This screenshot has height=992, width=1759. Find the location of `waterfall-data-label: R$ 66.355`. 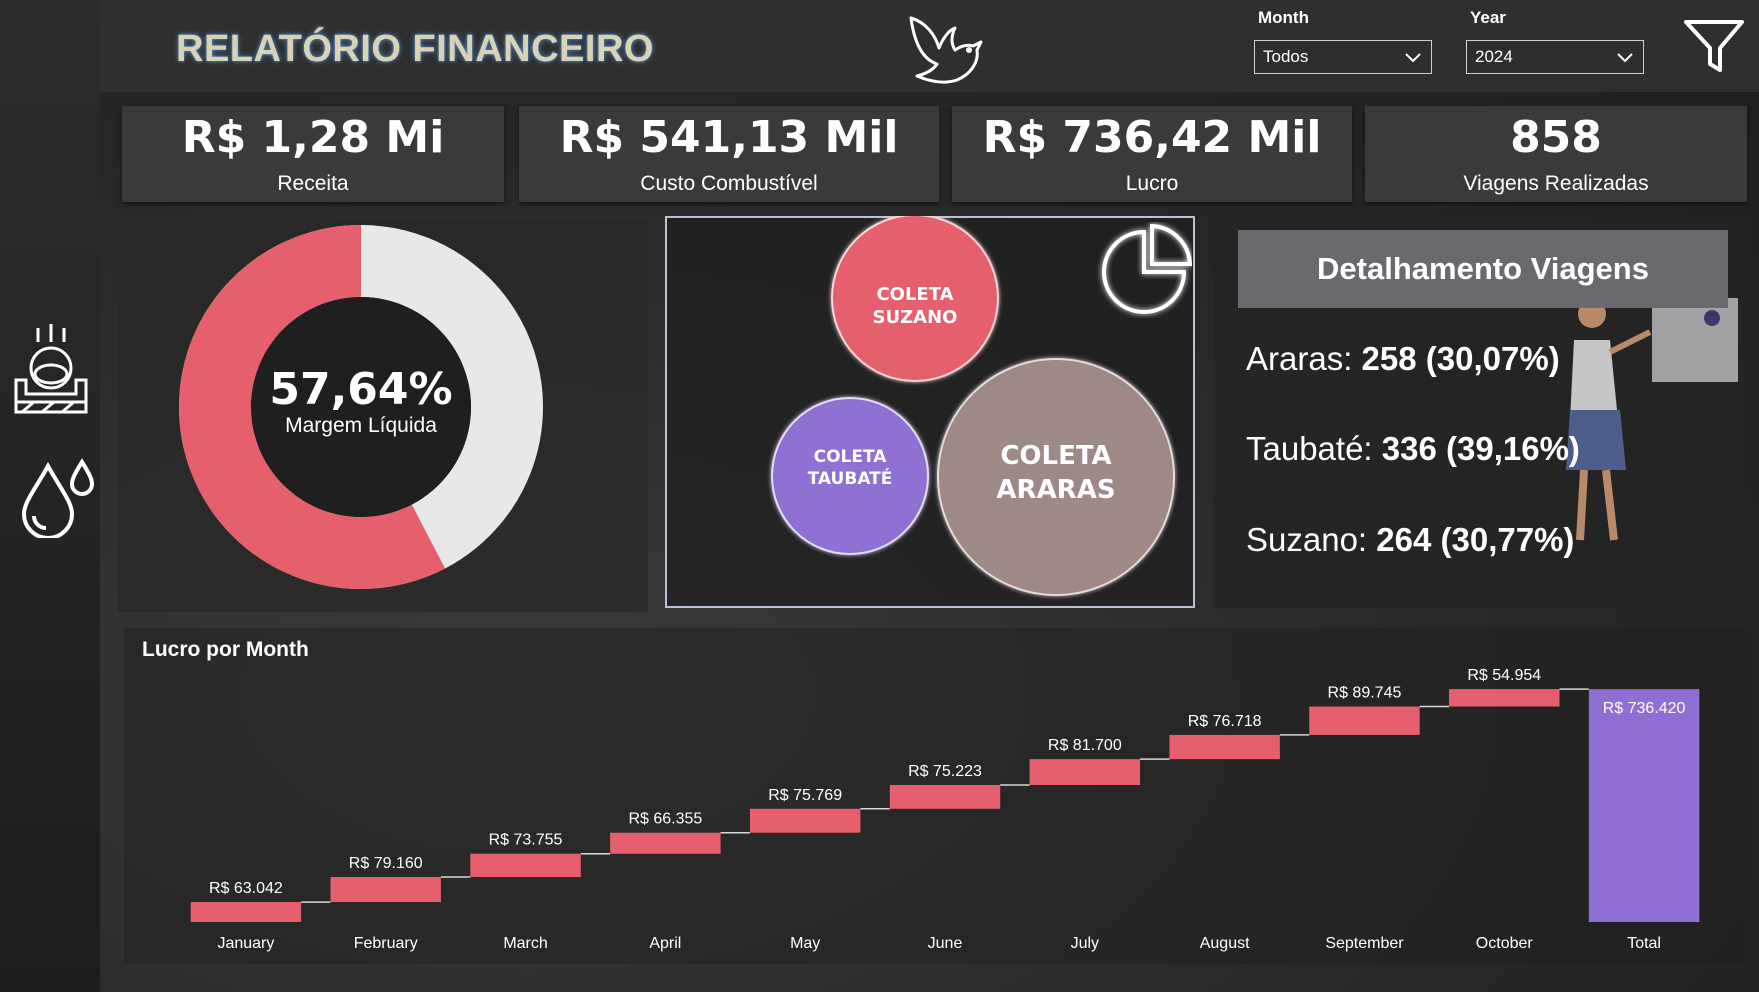

waterfall-data-label: R$ 66.355 is located at coordinates (665, 819).